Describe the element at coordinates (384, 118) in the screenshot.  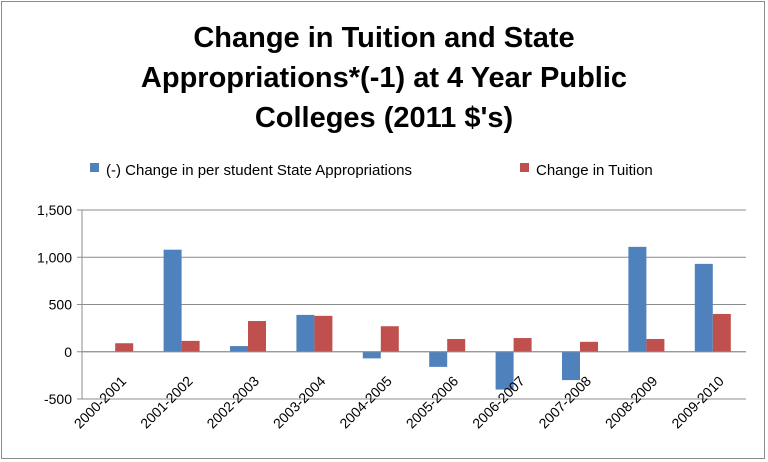
I see `chart-title-line-3: Colleges (2011 $'s)` at that location.